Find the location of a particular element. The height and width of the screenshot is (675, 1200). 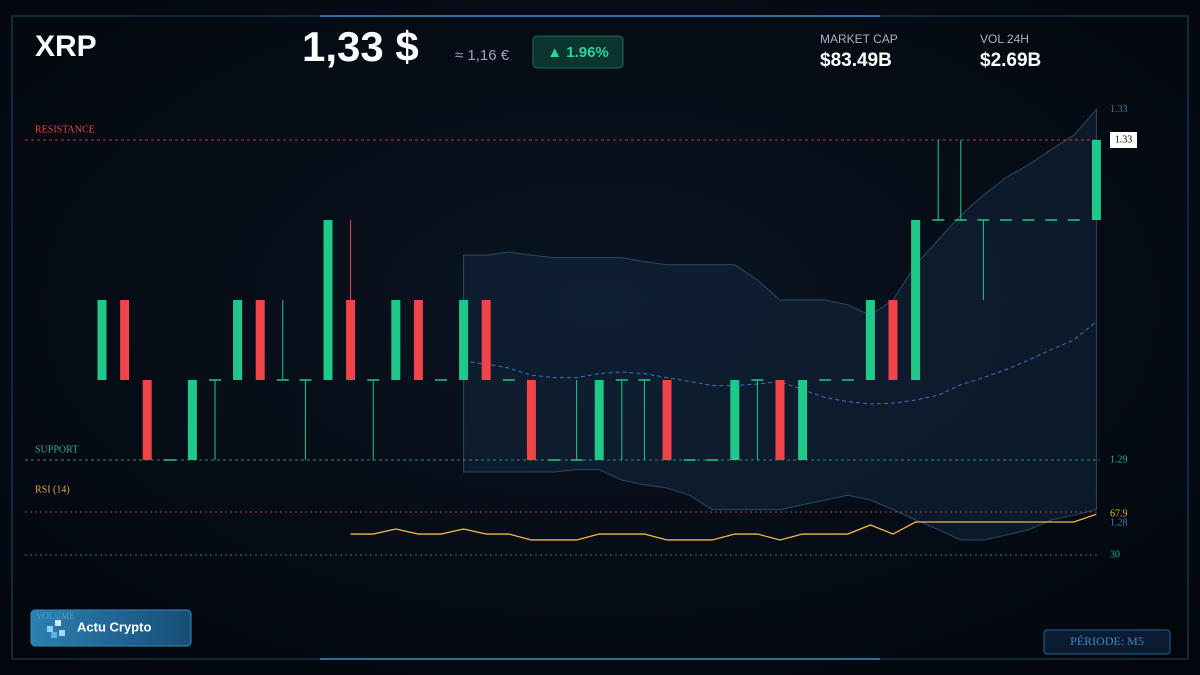

price-tag-label: 1.33 is located at coordinates (1124, 139).